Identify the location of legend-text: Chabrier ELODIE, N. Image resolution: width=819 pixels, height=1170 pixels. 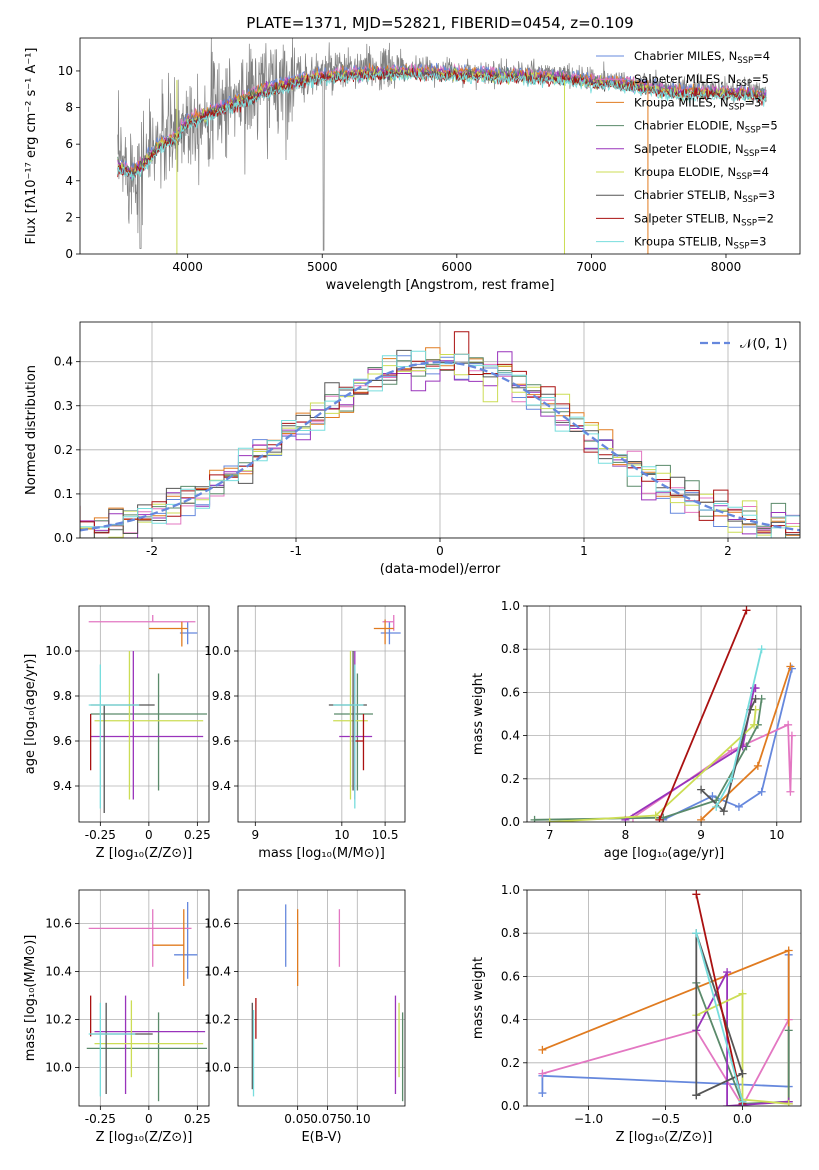
(689, 126).